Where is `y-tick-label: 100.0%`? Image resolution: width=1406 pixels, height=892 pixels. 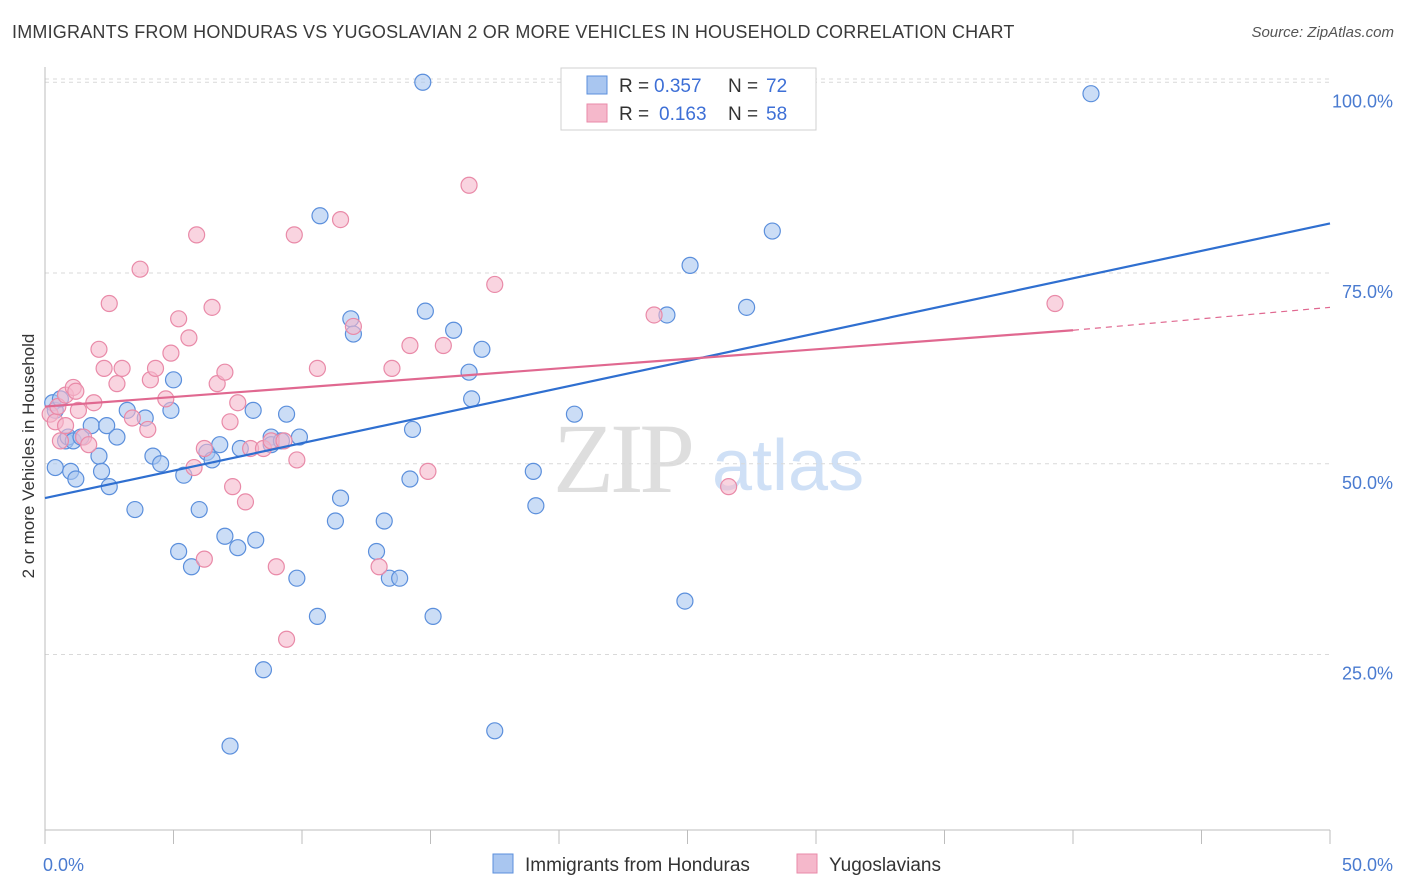
y-tick-label: 100.0% is located at coordinates (1362, 101).